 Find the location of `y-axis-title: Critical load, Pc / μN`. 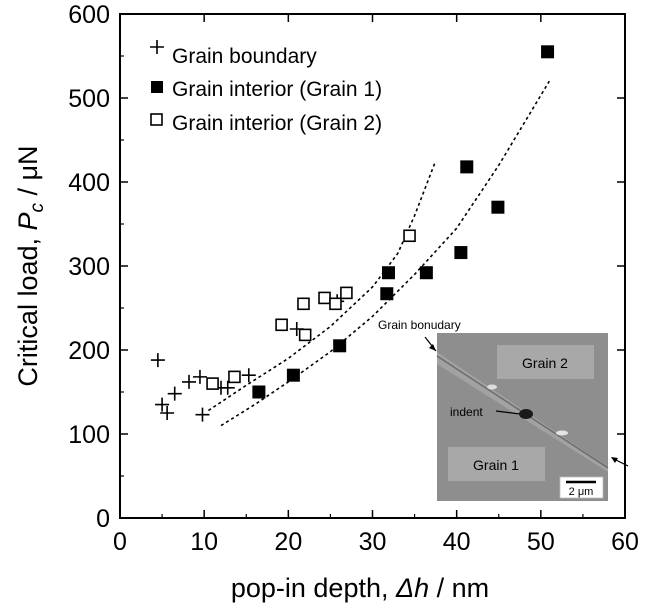

y-axis-title: Critical load, Pc / μN is located at coordinates (30, 265).